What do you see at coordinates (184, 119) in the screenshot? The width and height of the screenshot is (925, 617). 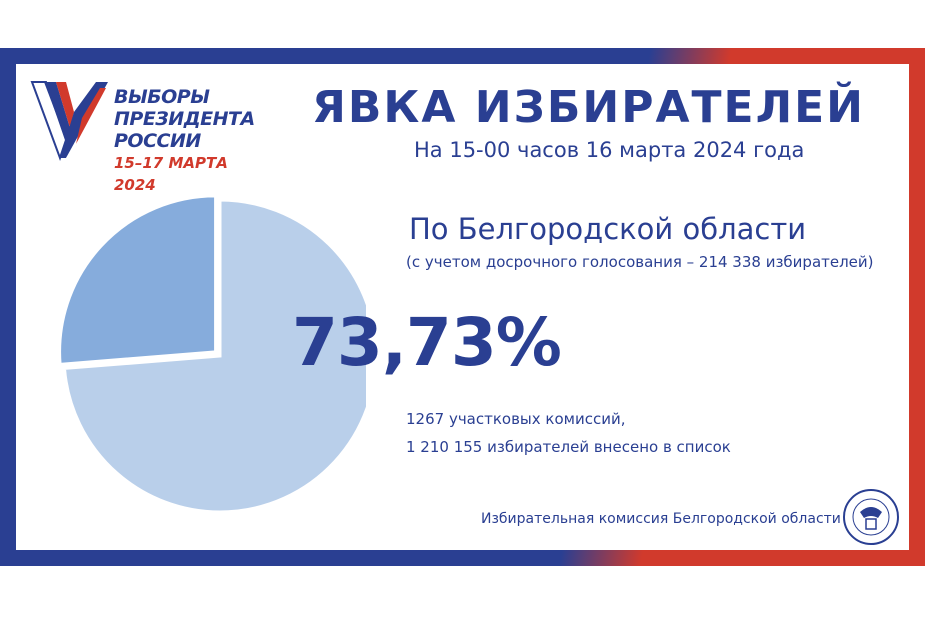 I see `logo-line-2: ПРЕЗИДЕНТА` at bounding box center [184, 119].